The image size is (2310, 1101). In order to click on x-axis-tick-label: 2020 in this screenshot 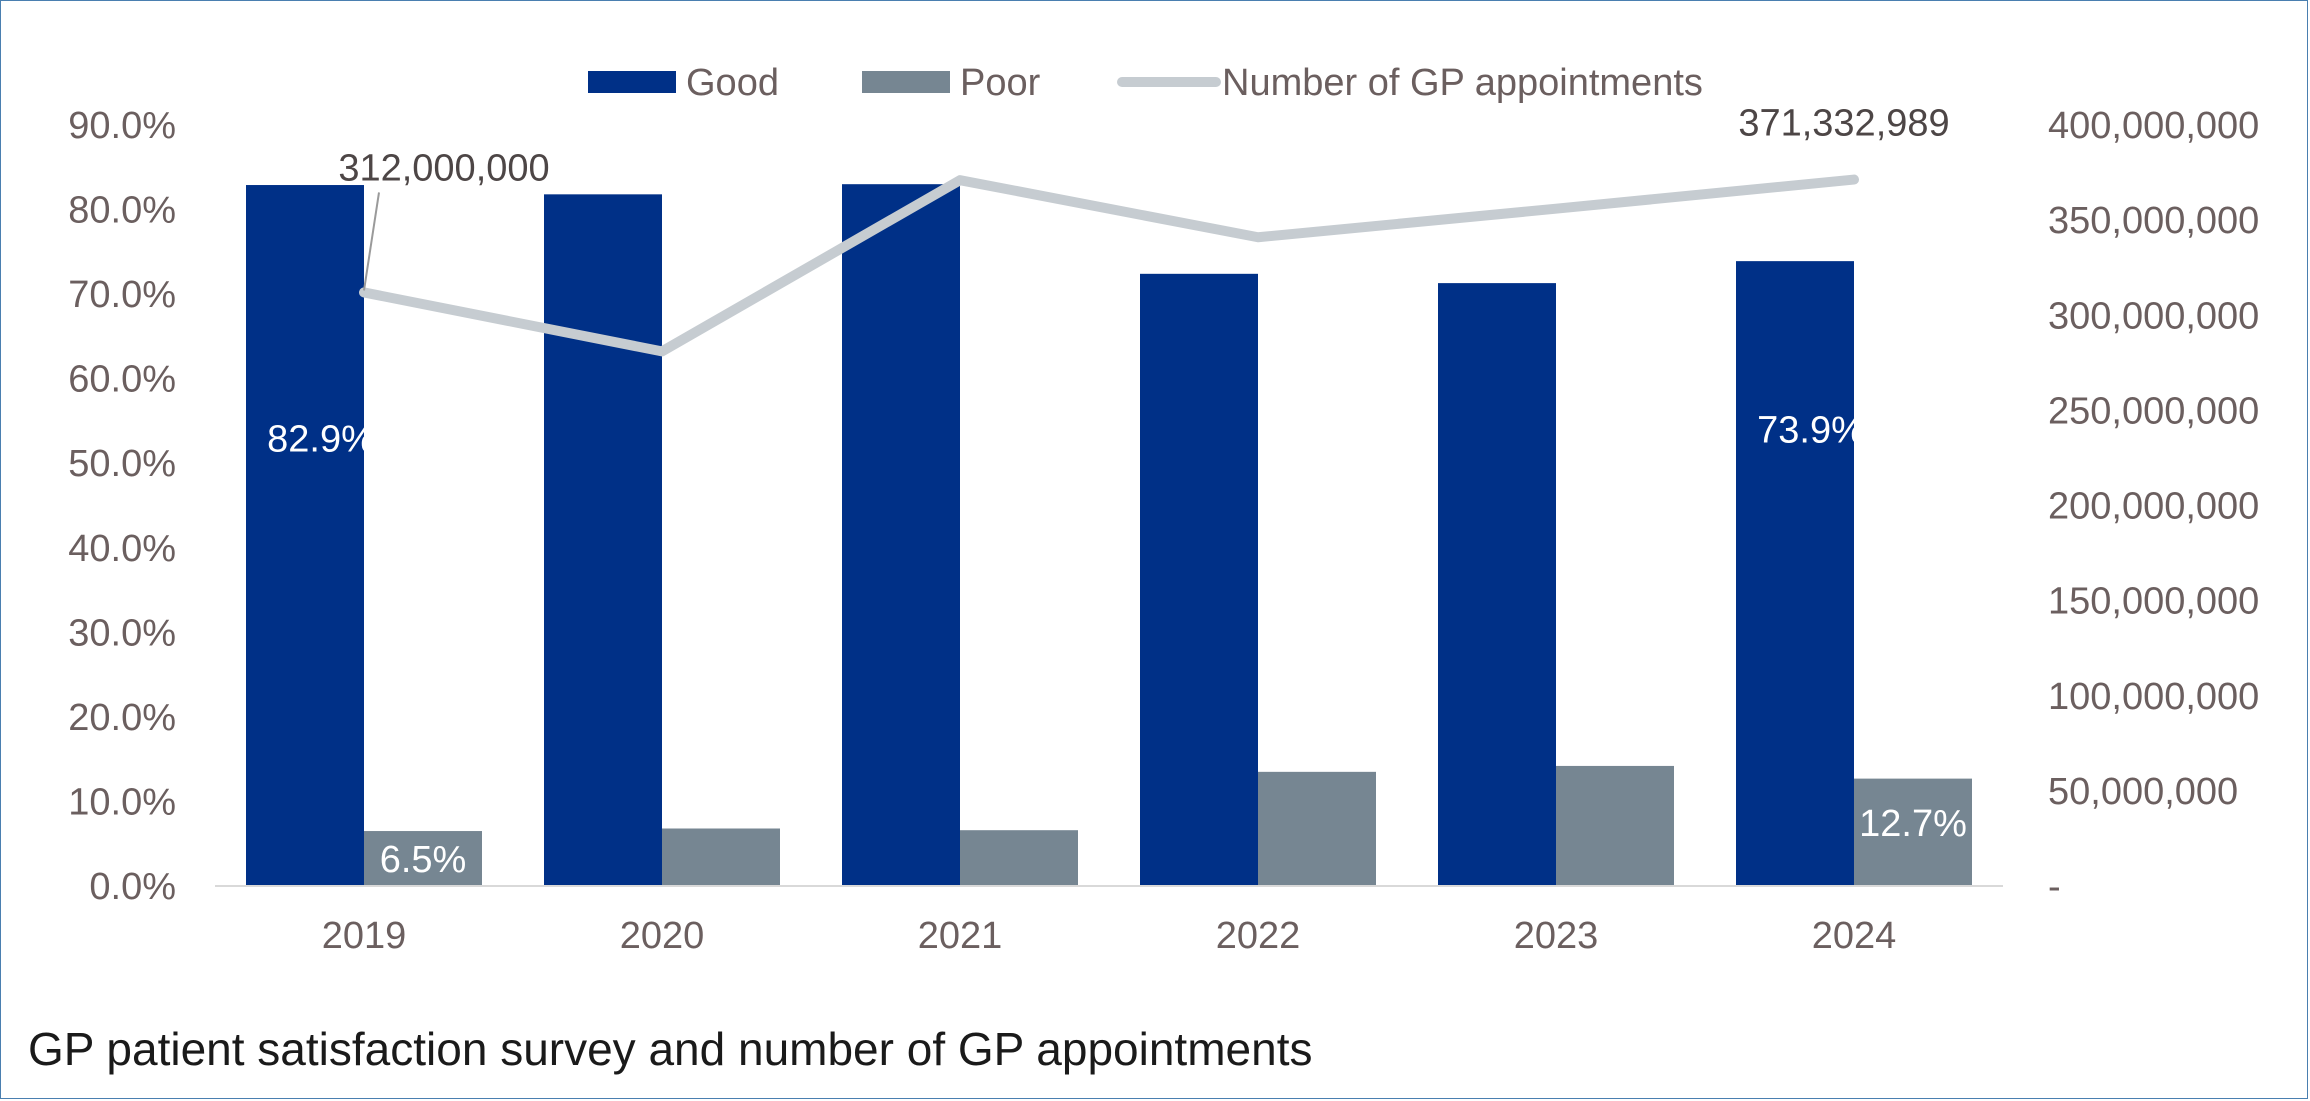, I will do `click(662, 936)`.